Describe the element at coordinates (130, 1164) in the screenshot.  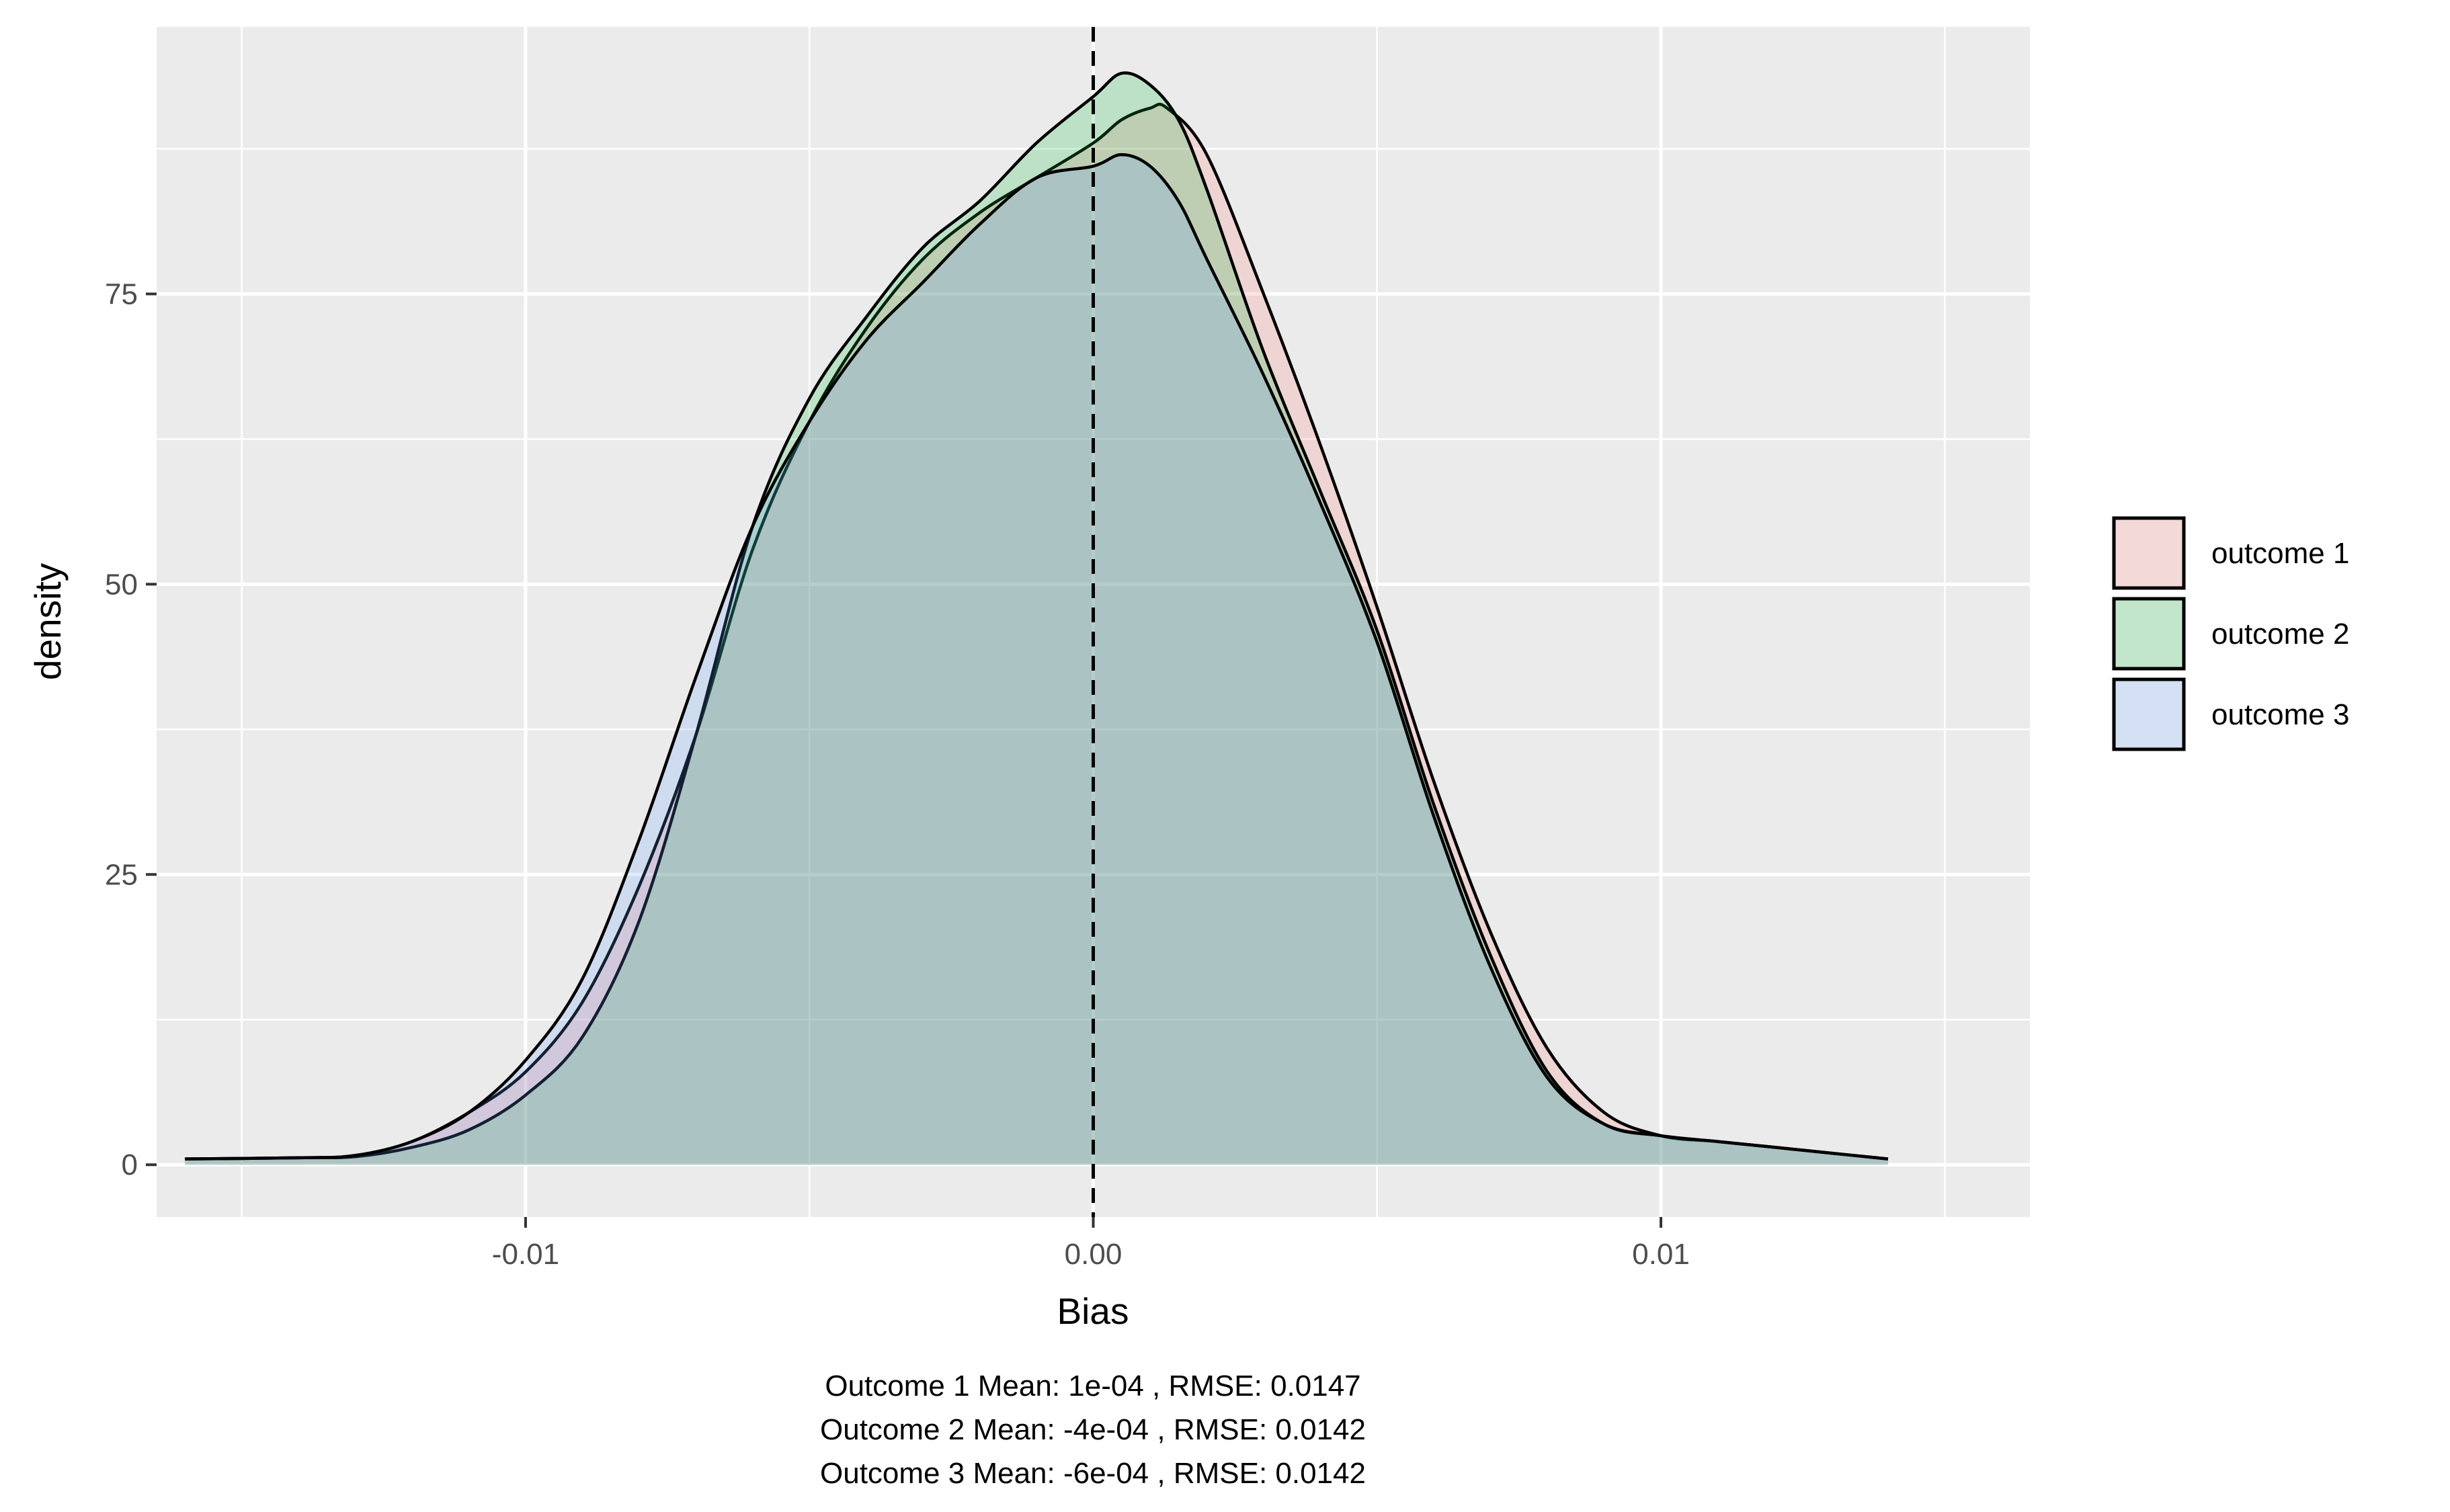
I see `y-tick-label: 0` at that location.